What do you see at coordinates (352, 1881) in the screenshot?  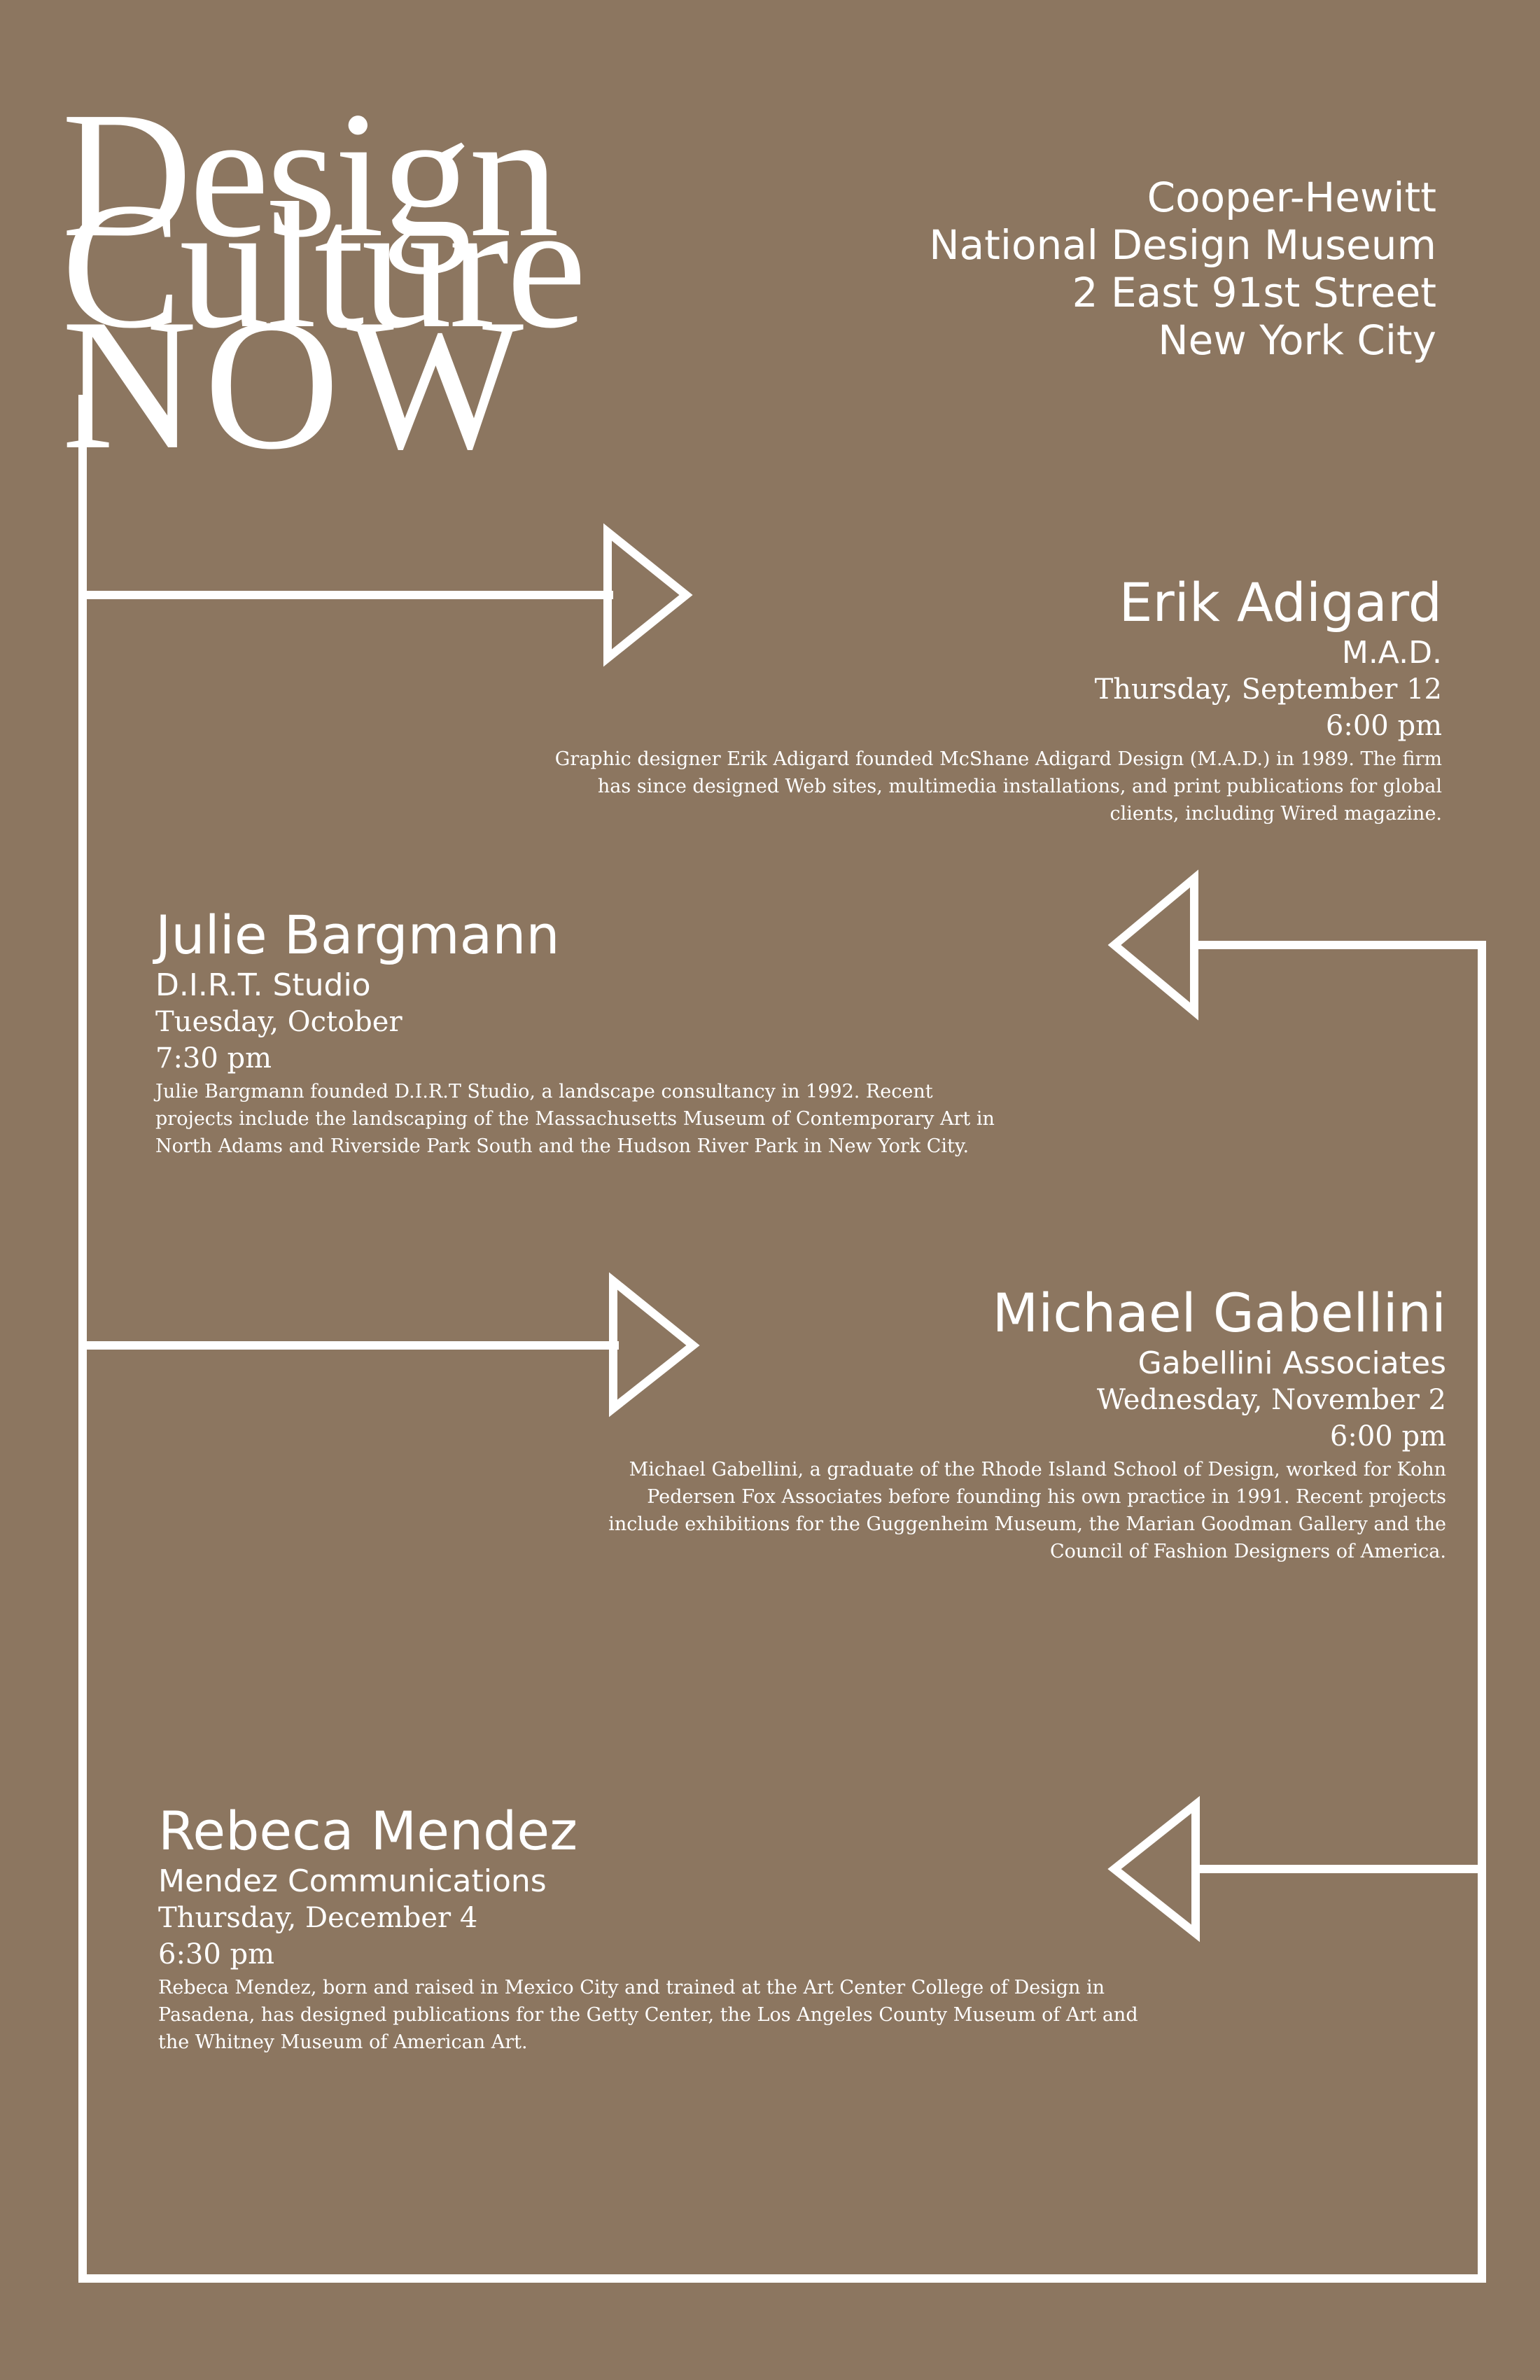 I see `speaker-organization: Mendez Communications` at bounding box center [352, 1881].